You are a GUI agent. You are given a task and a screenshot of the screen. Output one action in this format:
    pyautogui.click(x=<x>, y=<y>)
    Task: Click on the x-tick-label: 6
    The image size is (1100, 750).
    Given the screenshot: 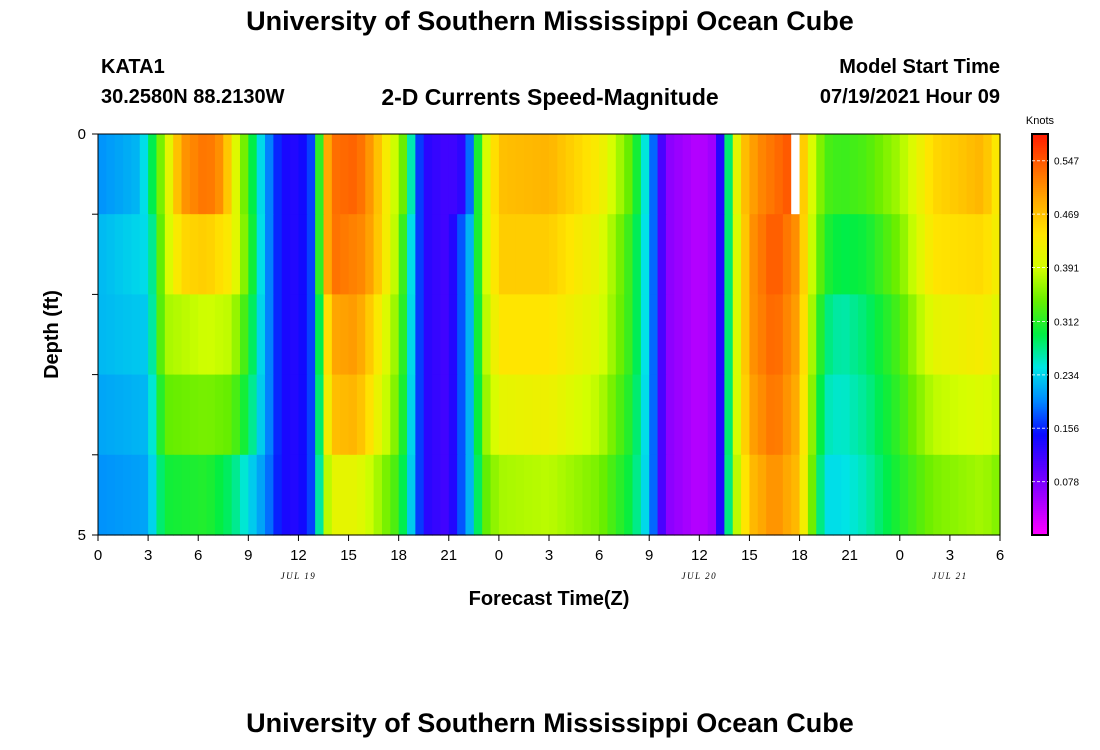 What is the action you would take?
    pyautogui.click(x=198, y=555)
    